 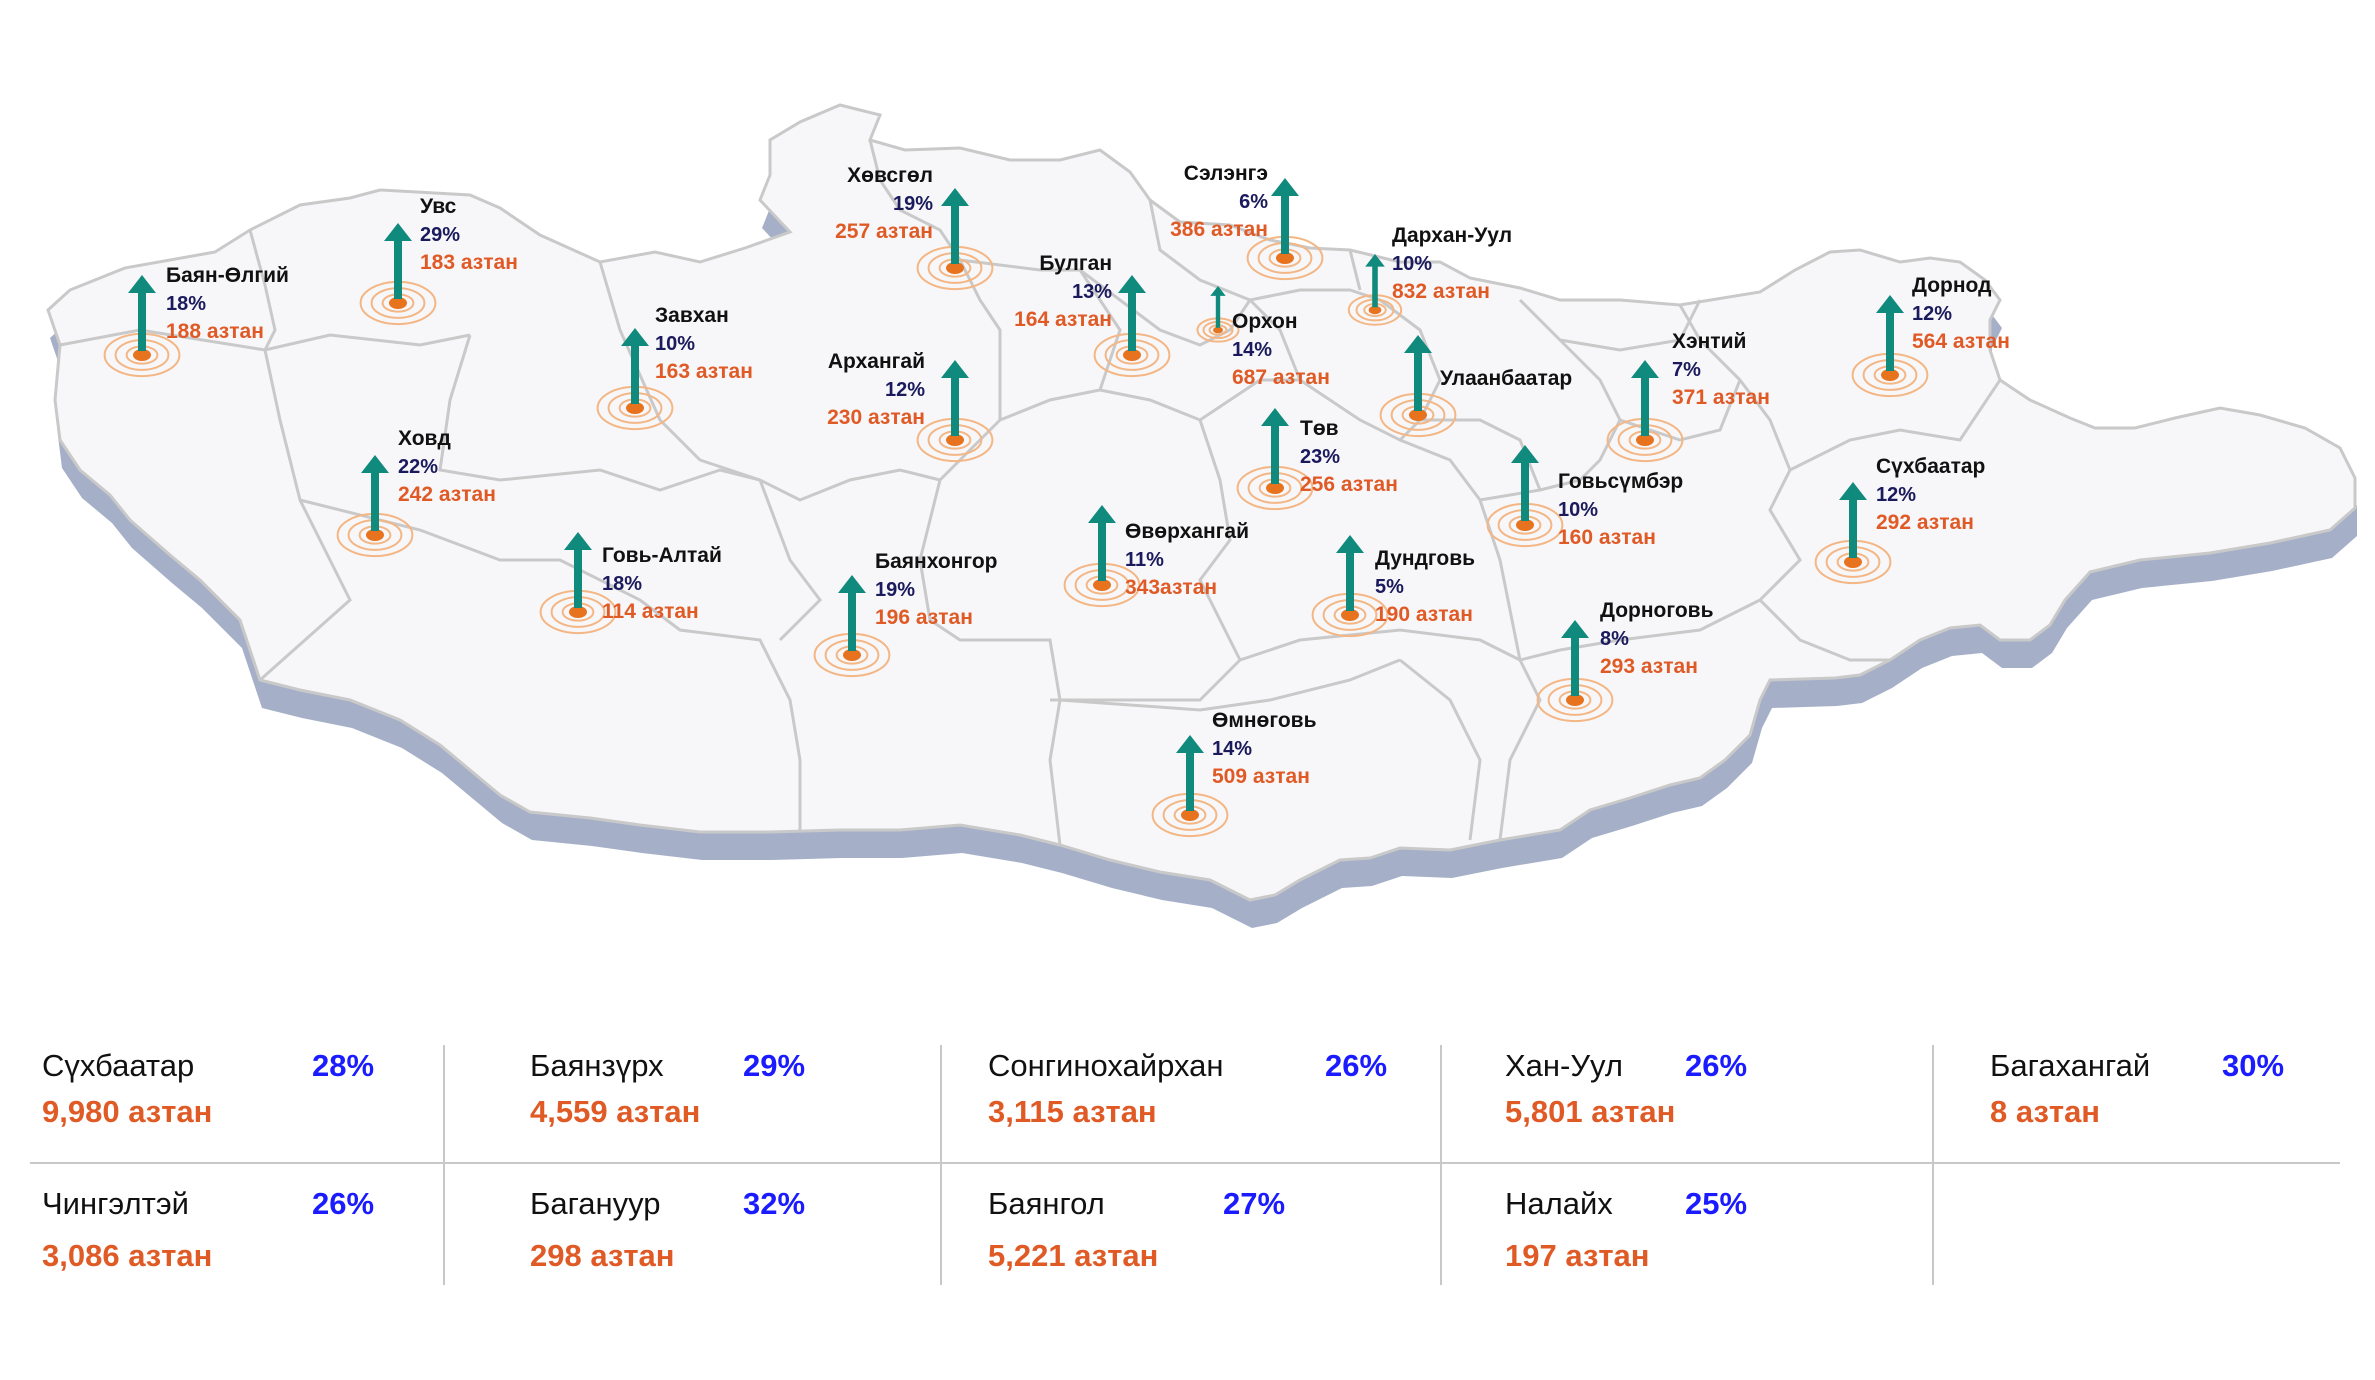 I want to click on province-marker: Сүхбаатар 12% 292 азтан, so click(x=1900, y=520).